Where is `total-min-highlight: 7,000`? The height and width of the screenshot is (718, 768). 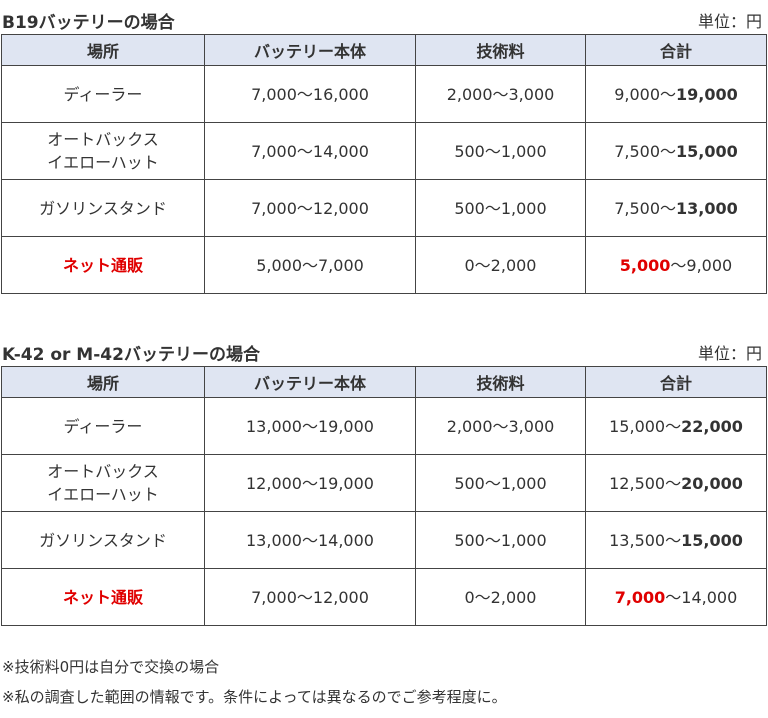 total-min-highlight: 7,000 is located at coordinates (640, 597).